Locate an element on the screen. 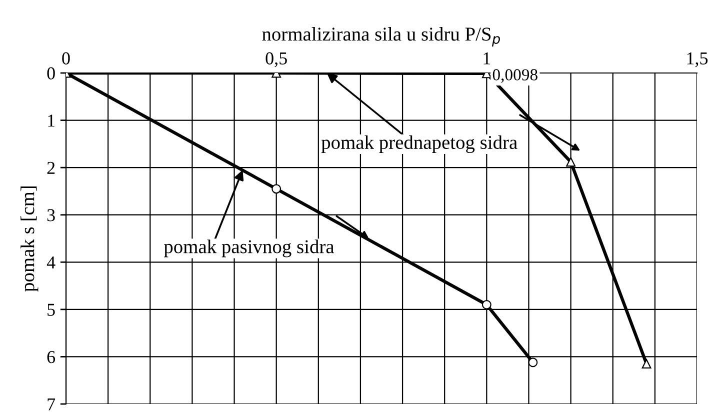  y-axis-title: pomak s [cm] is located at coordinates (29, 239).